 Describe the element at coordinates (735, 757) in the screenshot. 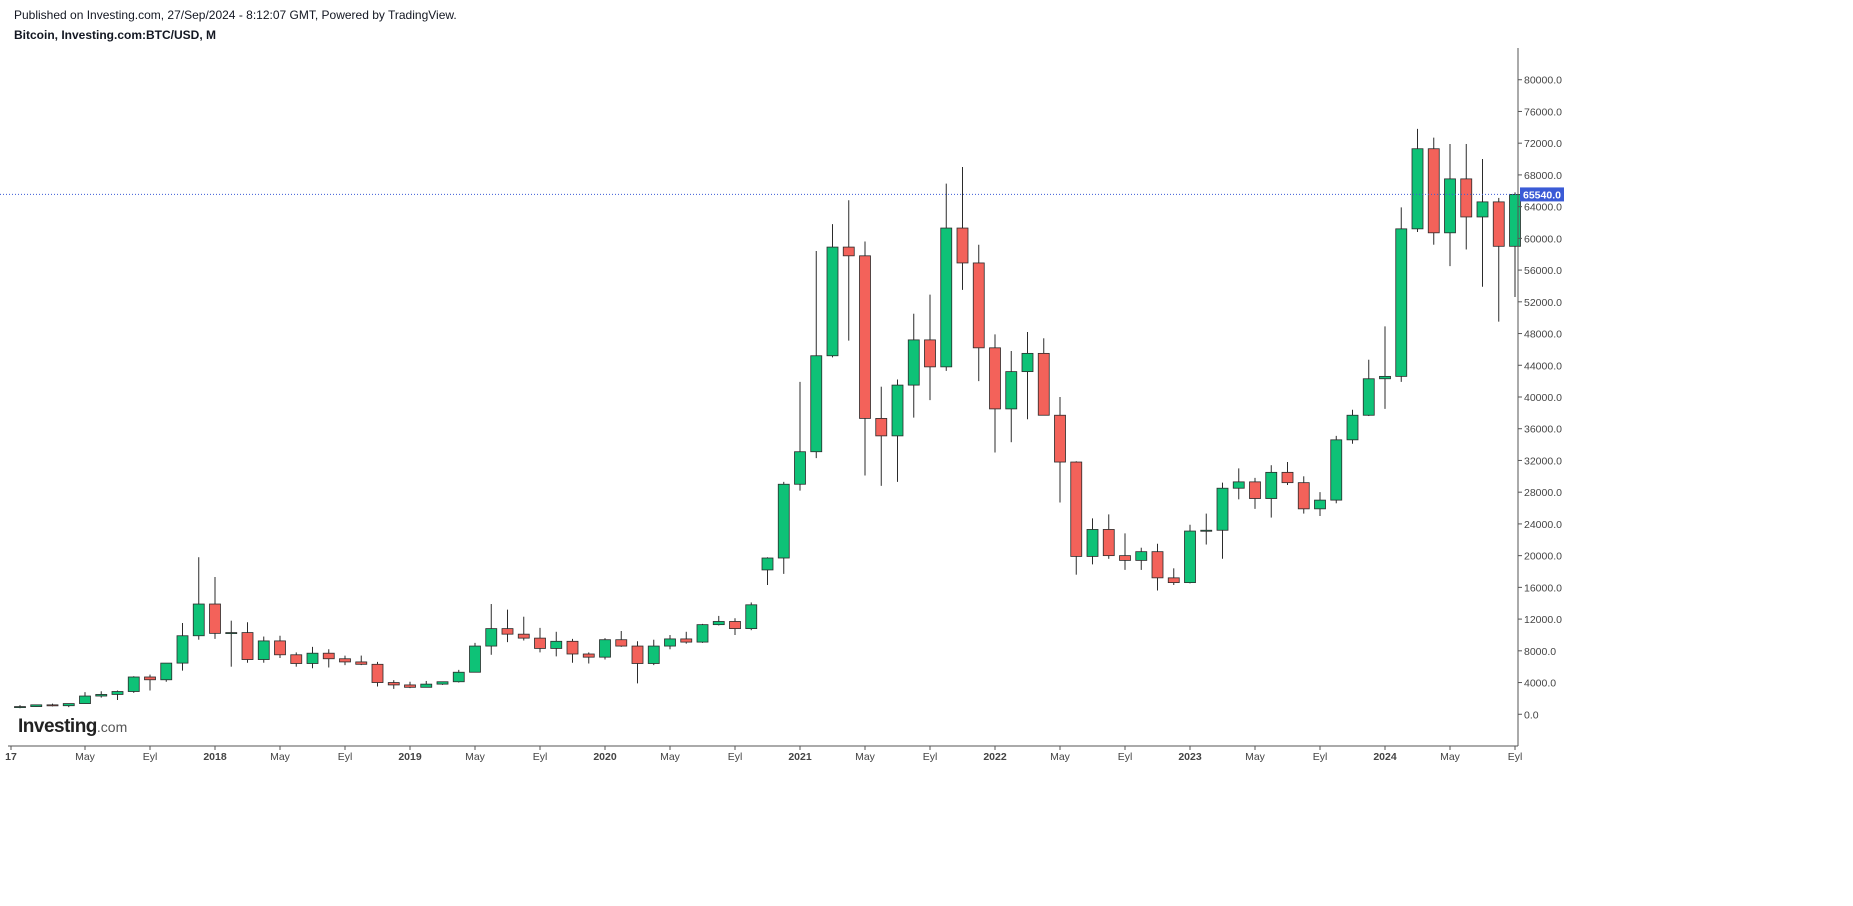

I see `x-tick-label: Eyl` at that location.